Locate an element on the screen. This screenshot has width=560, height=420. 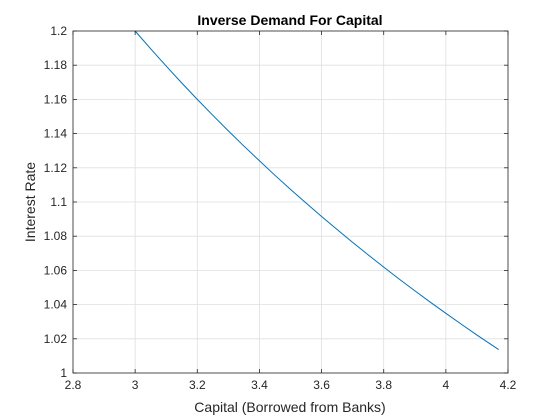
x-tick-label: 3 is located at coordinates (135, 385).